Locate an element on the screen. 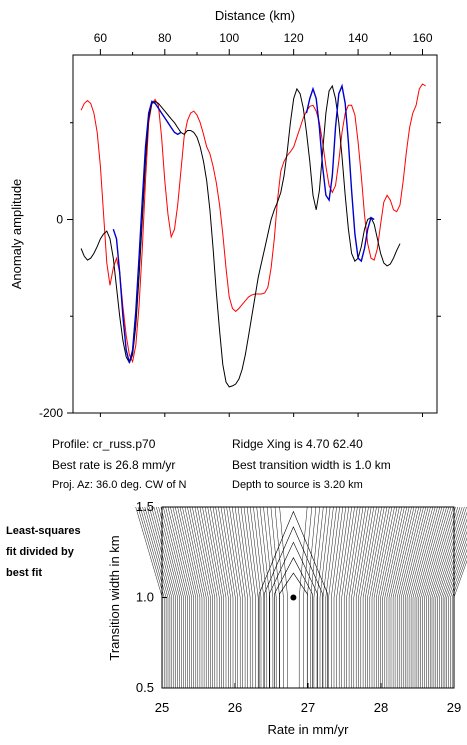 This screenshot has width=467, height=745. contour-x-ticks: 25 26 27 28 29 is located at coordinates (308, 699).